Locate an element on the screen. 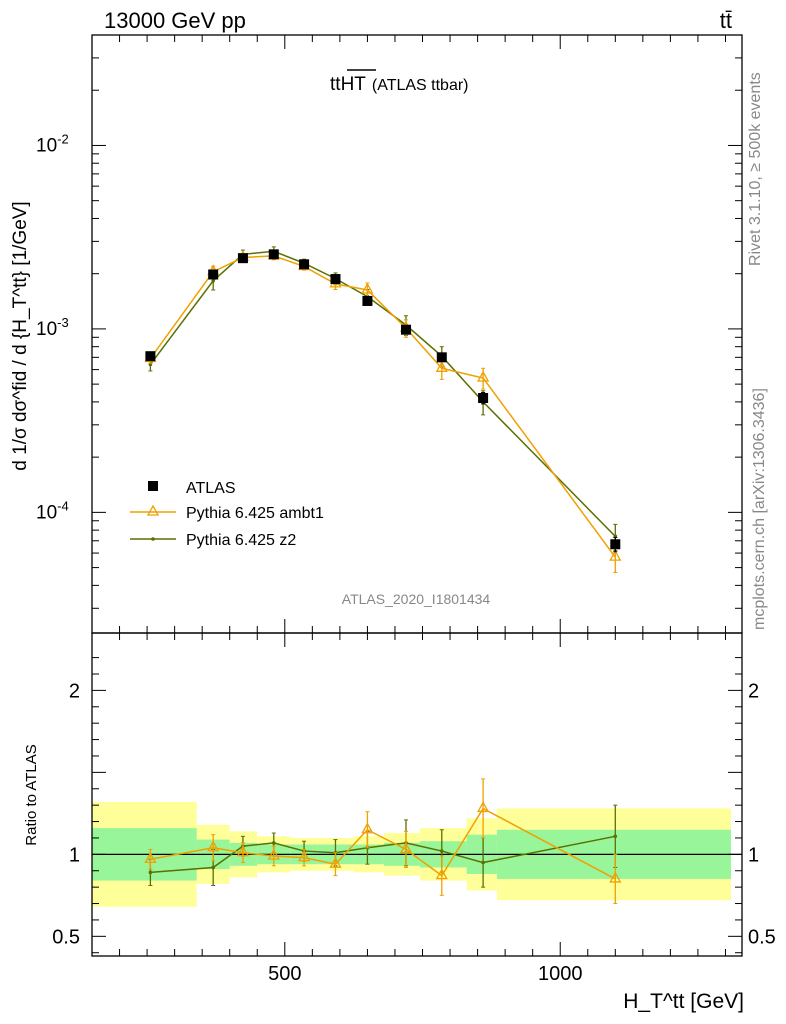 The image size is (786, 1024). plot-title-main: tt is located at coordinates (335, 84).